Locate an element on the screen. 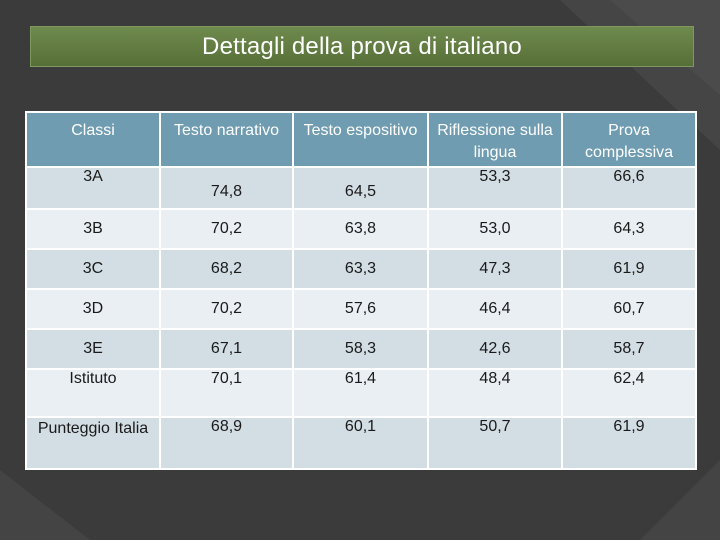 The image size is (720, 540). header-riflessione: Riflessione sulla lingua is located at coordinates (495, 139).